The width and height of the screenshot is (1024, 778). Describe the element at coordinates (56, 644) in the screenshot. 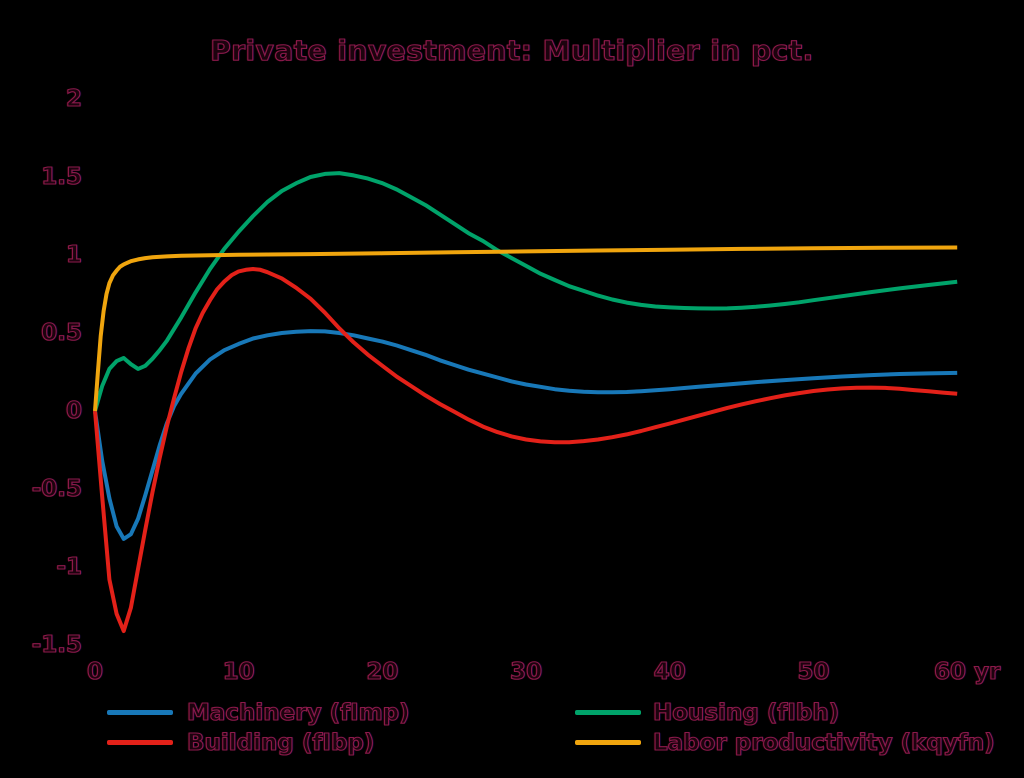

I see `y-axis-tick-label: -1.5` at that location.